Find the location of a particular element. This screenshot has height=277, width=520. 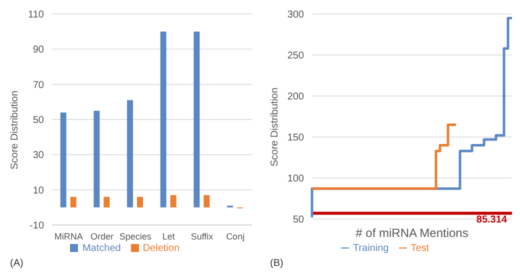

y-tick-label: 90 is located at coordinates (38, 50).